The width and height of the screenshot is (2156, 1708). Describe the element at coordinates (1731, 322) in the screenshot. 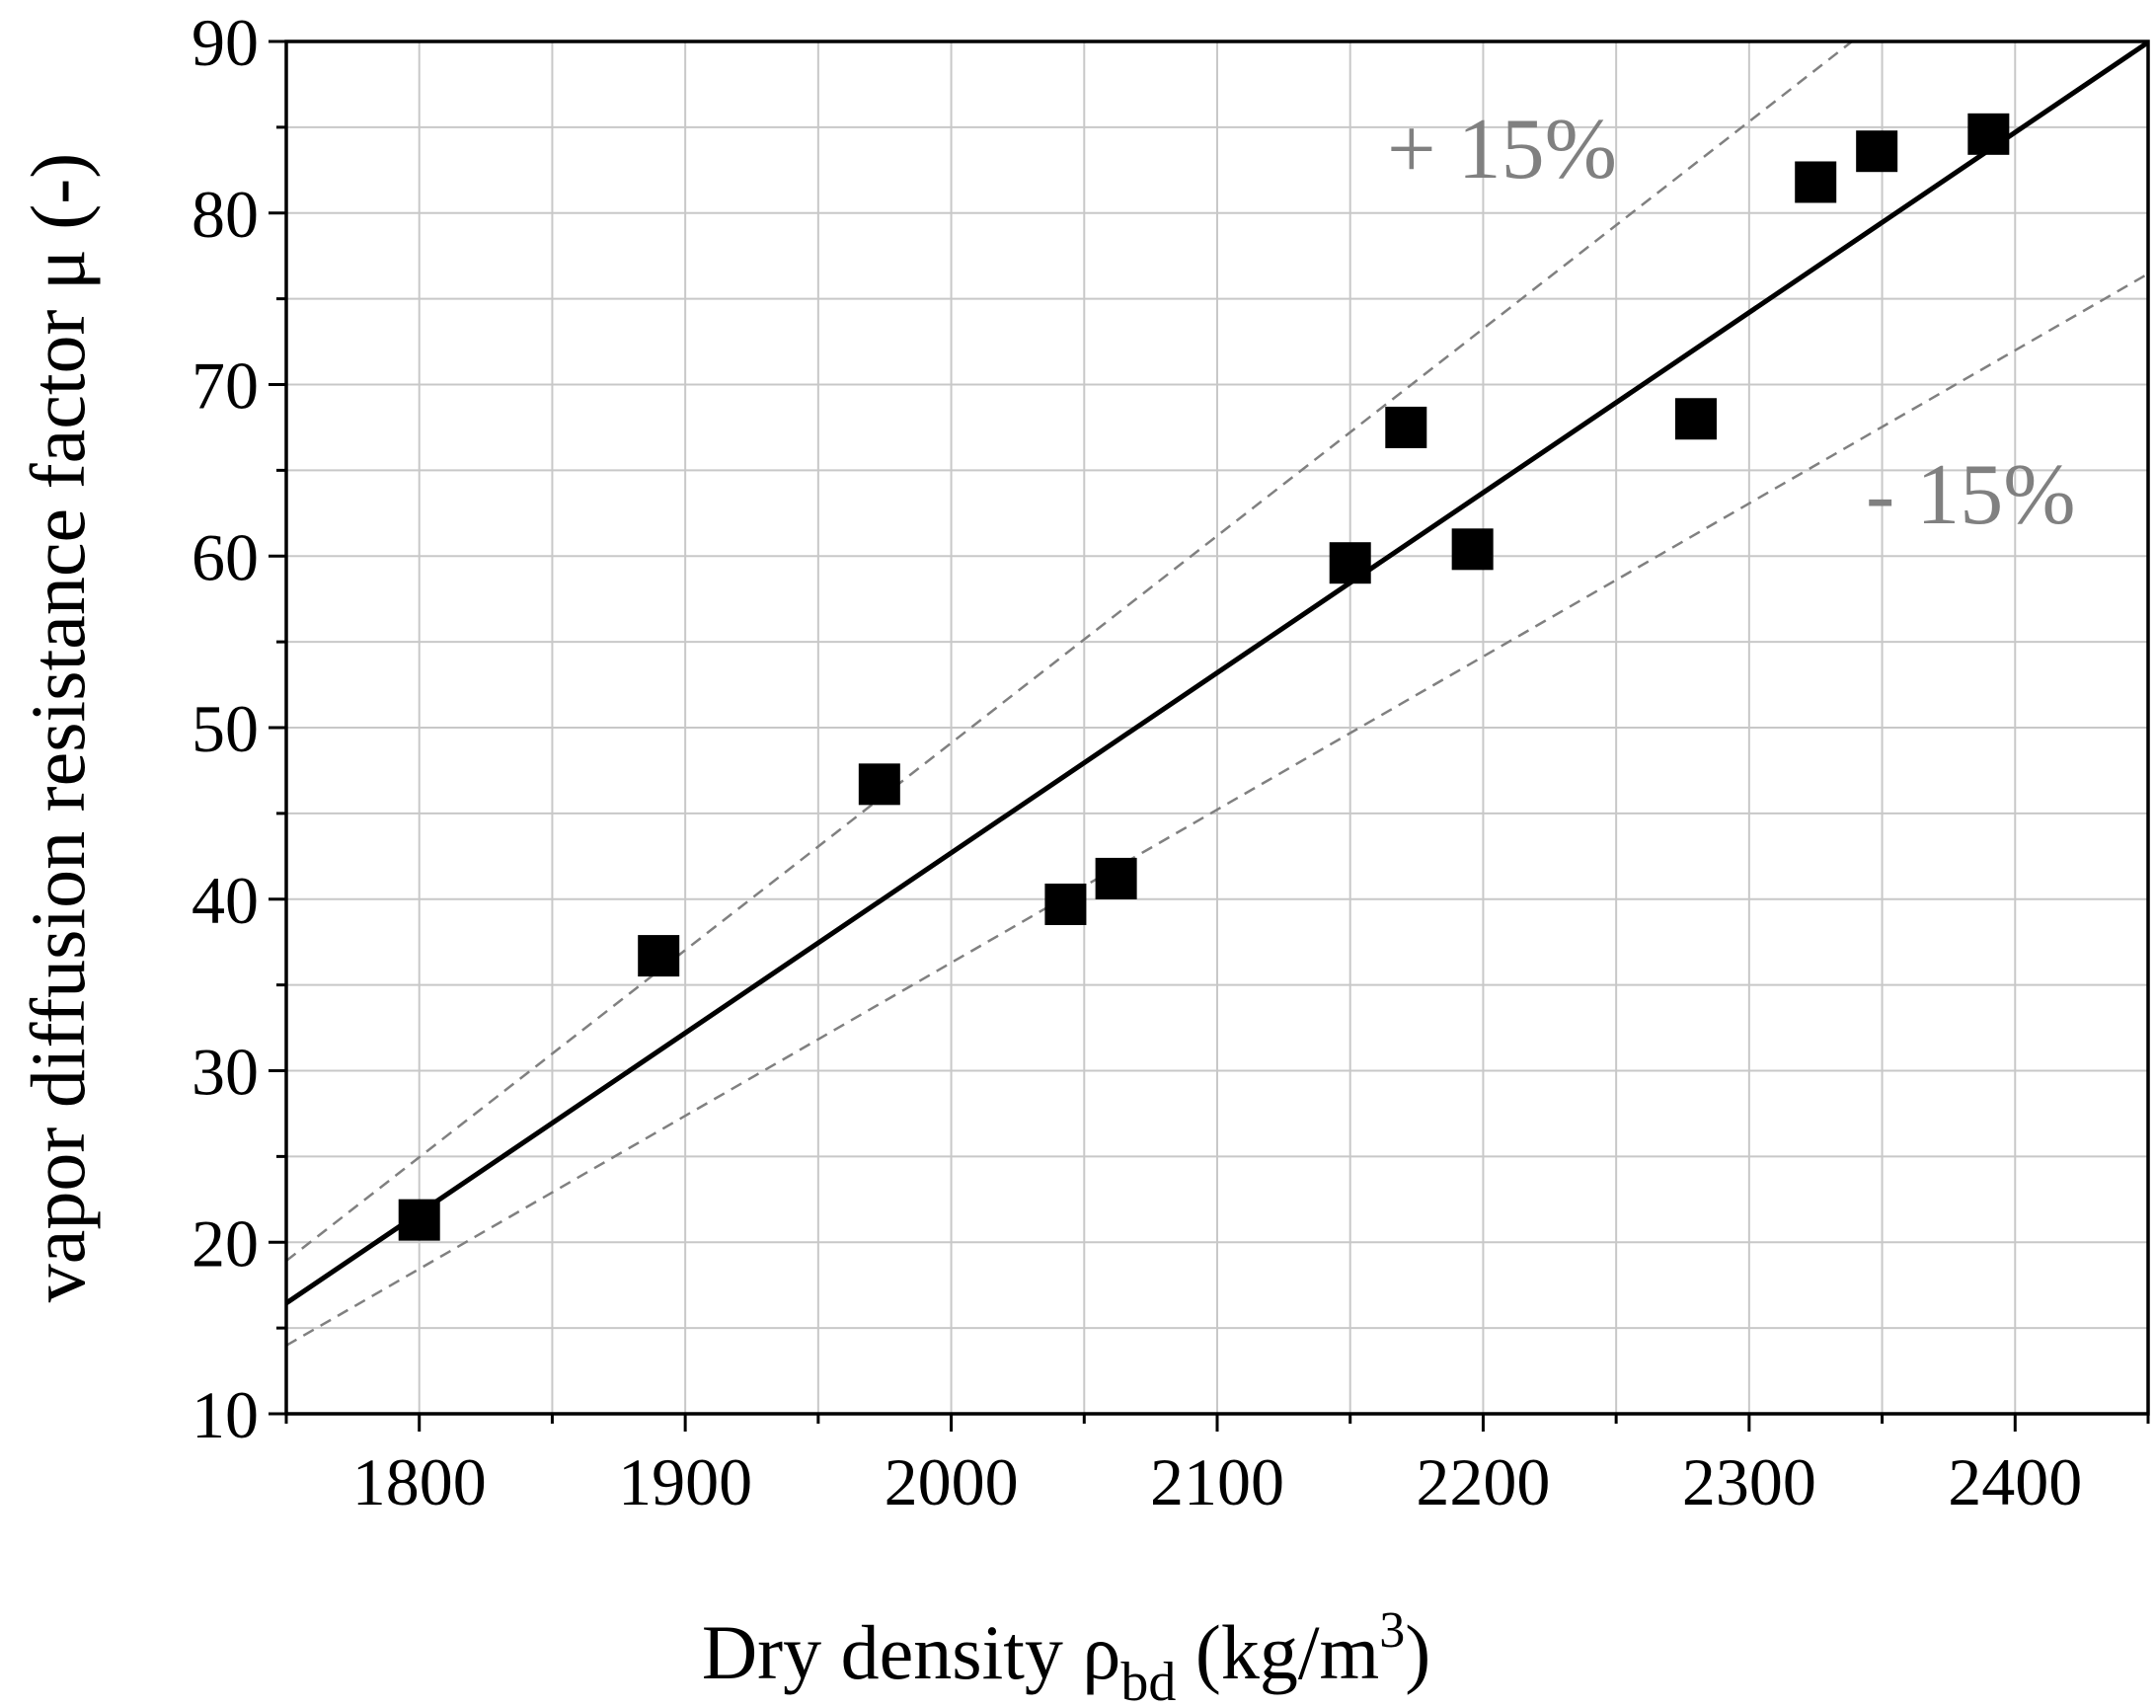

I see `band-labels: + 15% - 15%` at that location.